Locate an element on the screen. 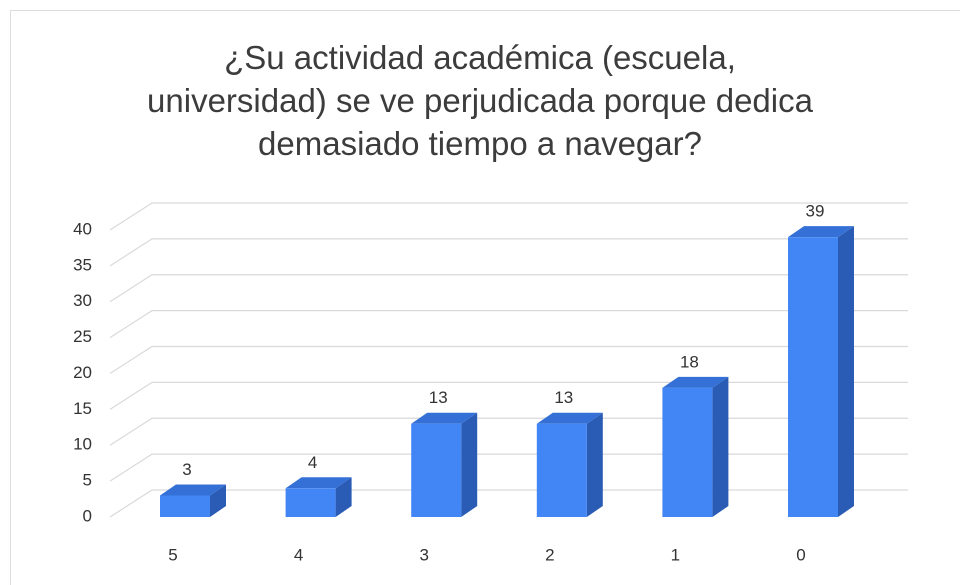 The width and height of the screenshot is (960, 585). x-tick-label: 2 is located at coordinates (549, 554).